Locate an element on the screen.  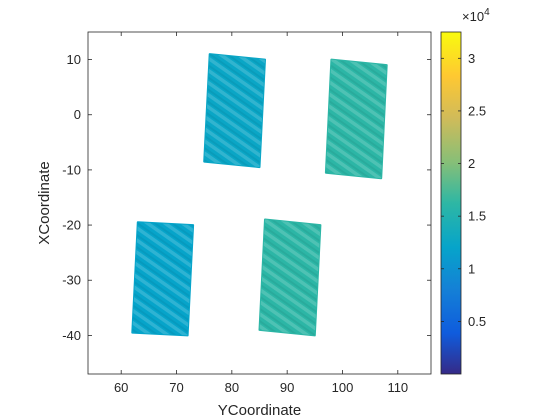
x-tick-label: 60 is located at coordinates (121, 387).